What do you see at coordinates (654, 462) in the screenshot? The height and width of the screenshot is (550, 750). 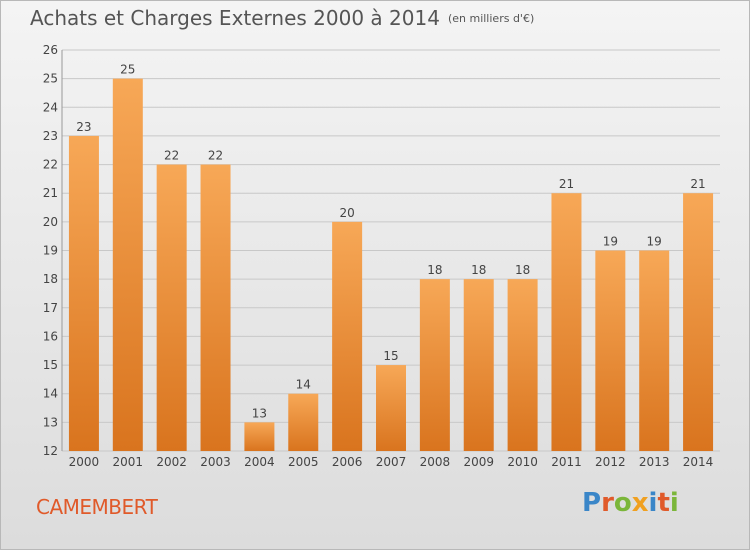 I see `x-tick-label: 2013` at bounding box center [654, 462].